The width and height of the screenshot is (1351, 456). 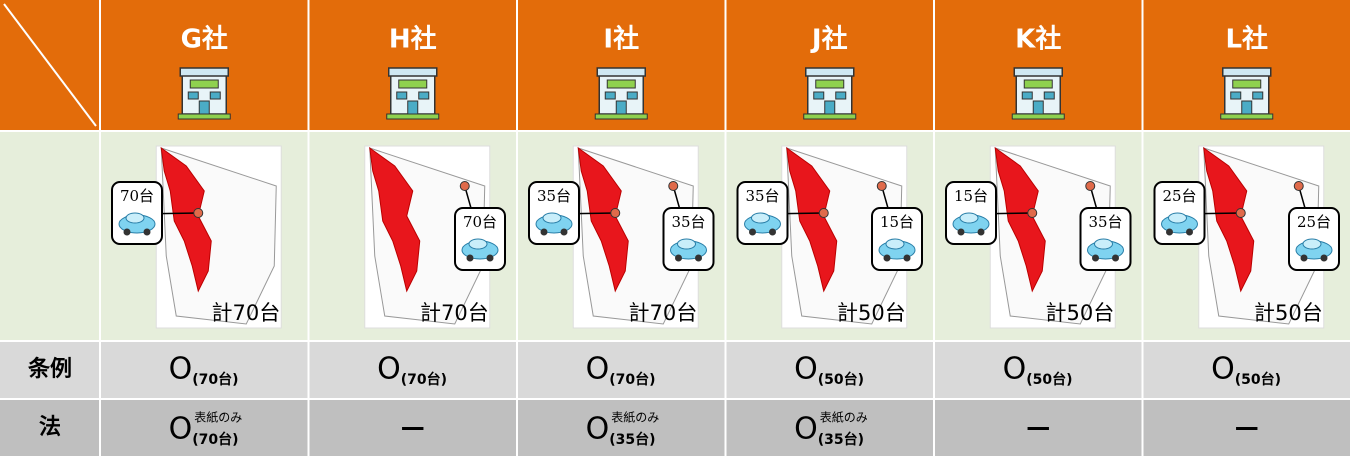 What do you see at coordinates (841, 439) in the screenshot?
I see `ho-note: (35台)` at bounding box center [841, 439].